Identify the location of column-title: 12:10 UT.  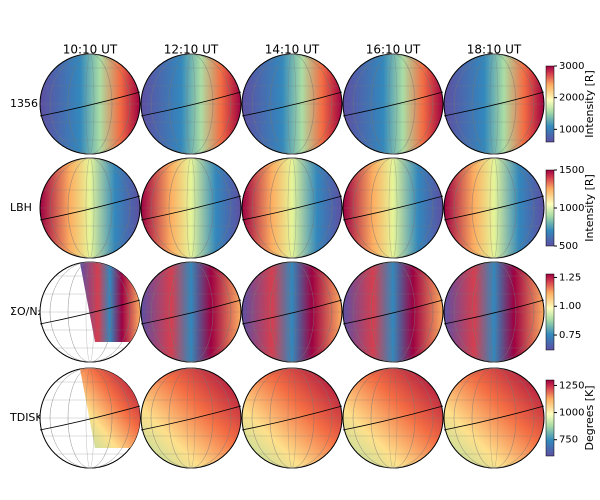
(191, 50).